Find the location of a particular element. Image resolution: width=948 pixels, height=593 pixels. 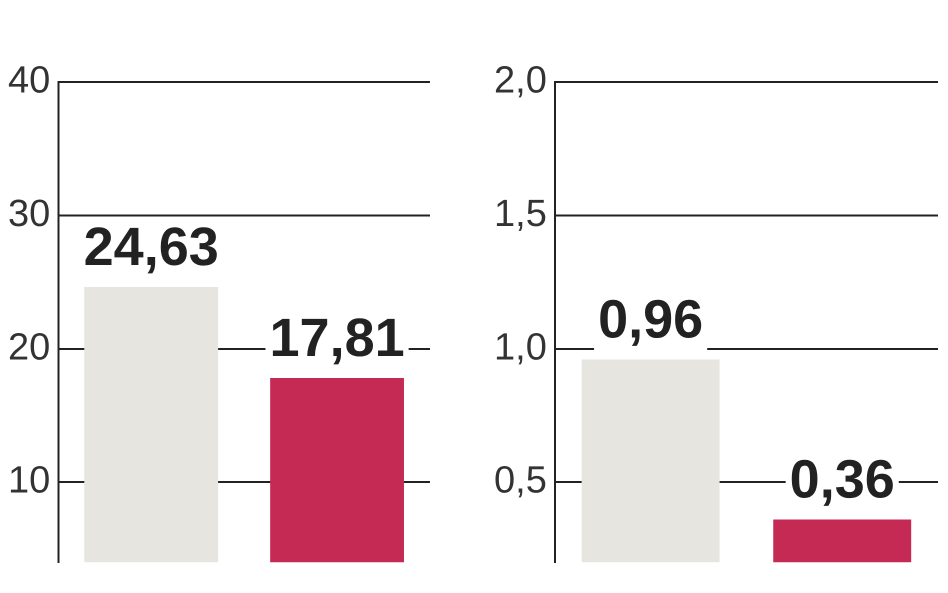

data-label: 0,96 is located at coordinates (651, 319).